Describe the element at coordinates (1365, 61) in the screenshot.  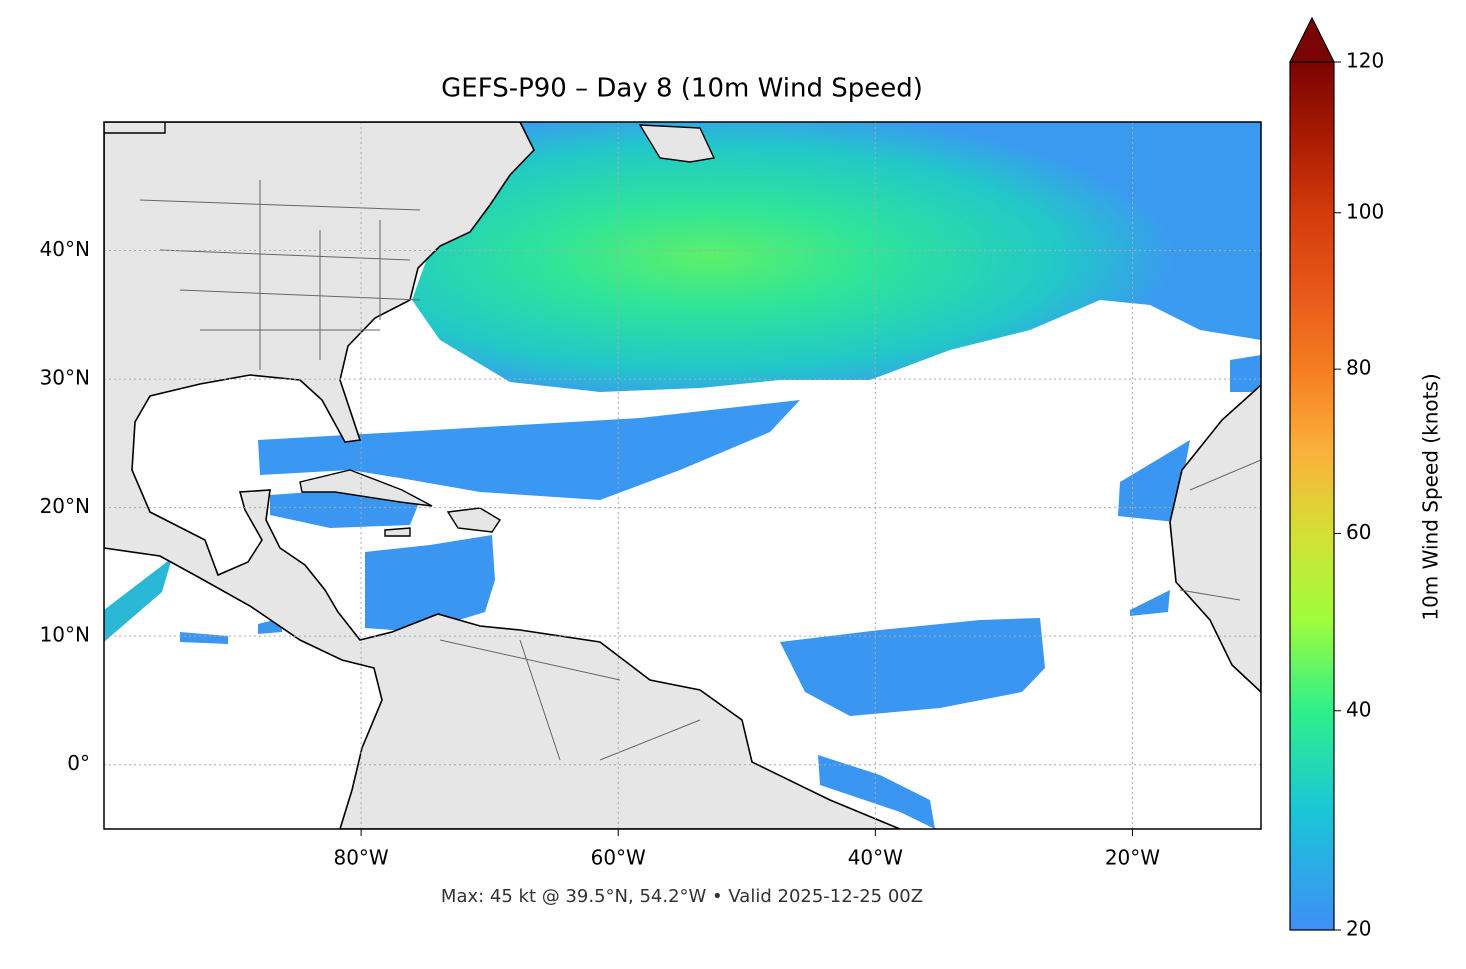
I see `colorbar-tick-label: 120` at that location.